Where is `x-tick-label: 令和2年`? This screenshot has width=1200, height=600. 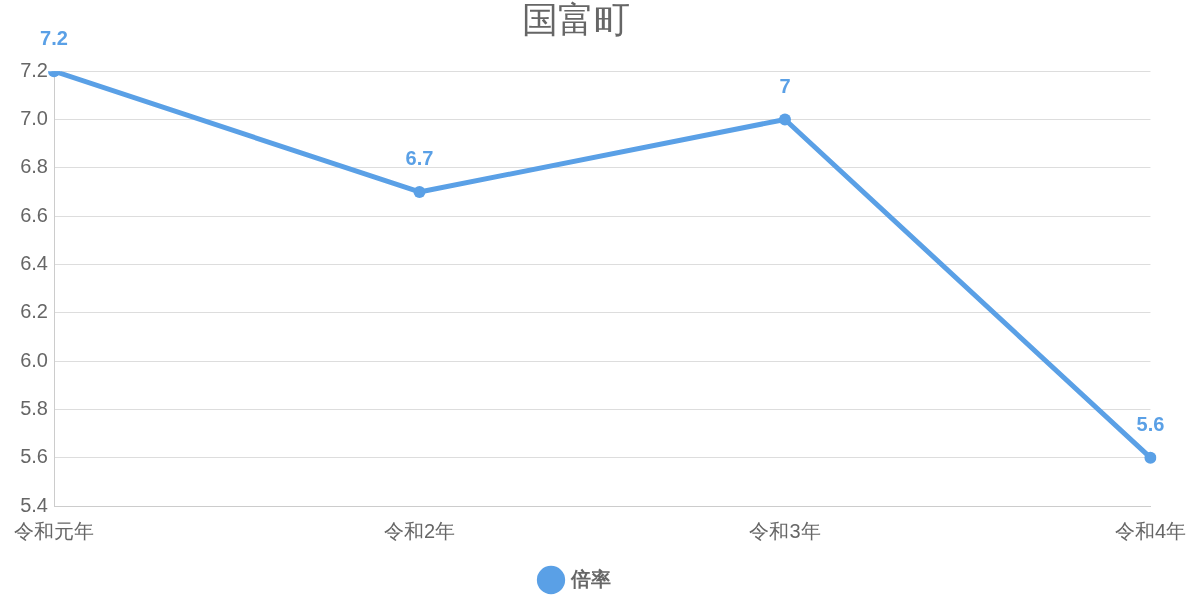
x-tick-label: 令和2年 is located at coordinates (419, 530).